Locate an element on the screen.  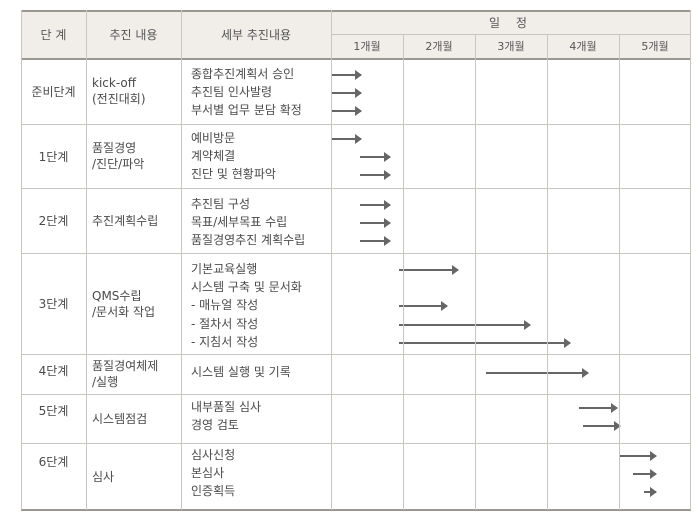
row-stage: 5단계 is located at coordinates (53, 411).